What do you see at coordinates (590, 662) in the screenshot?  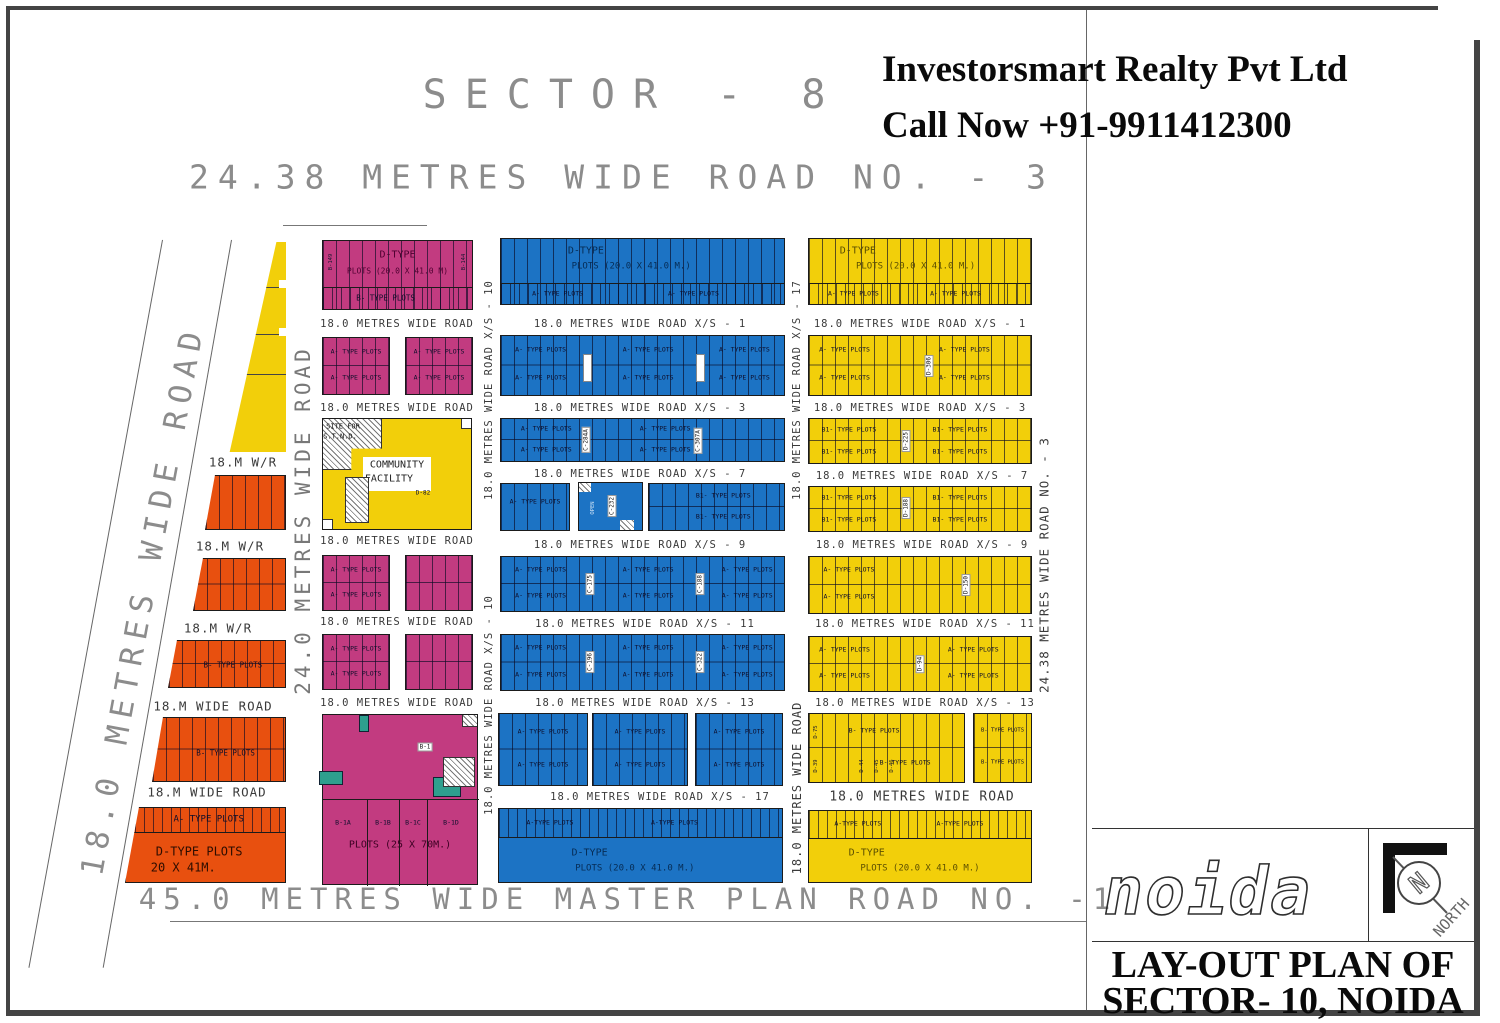 I see `plot-id-c196: C-196` at bounding box center [590, 662].